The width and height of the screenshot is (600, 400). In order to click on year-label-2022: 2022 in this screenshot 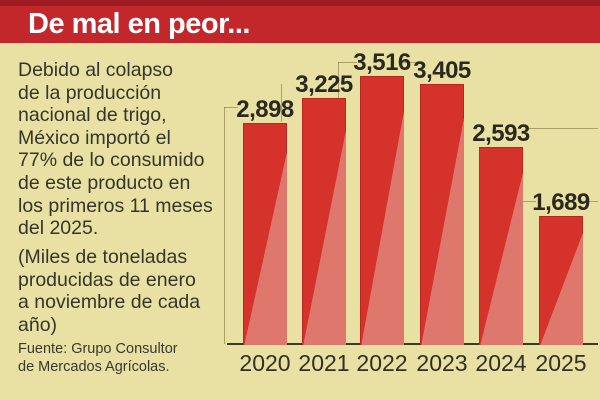, I will do `click(382, 363)`.